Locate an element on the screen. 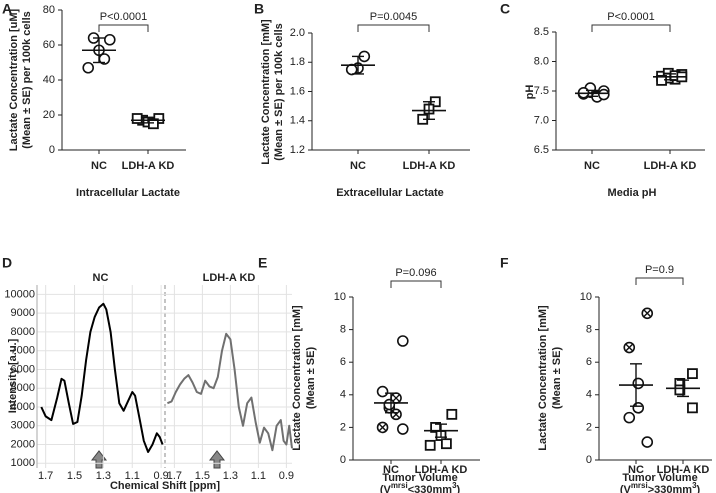  x-tick-label: 1.7 is located at coordinates (45, 476).